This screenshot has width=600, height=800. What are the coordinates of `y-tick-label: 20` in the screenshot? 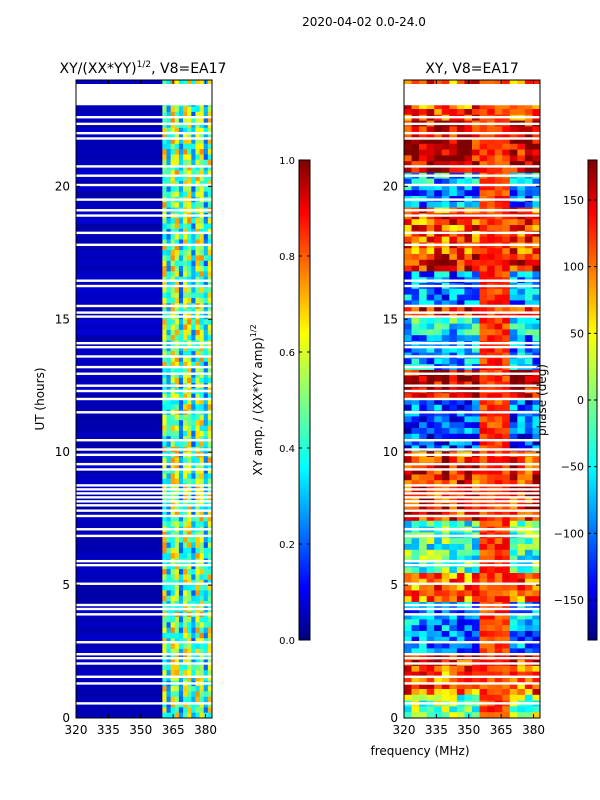 It's located at (390, 186).